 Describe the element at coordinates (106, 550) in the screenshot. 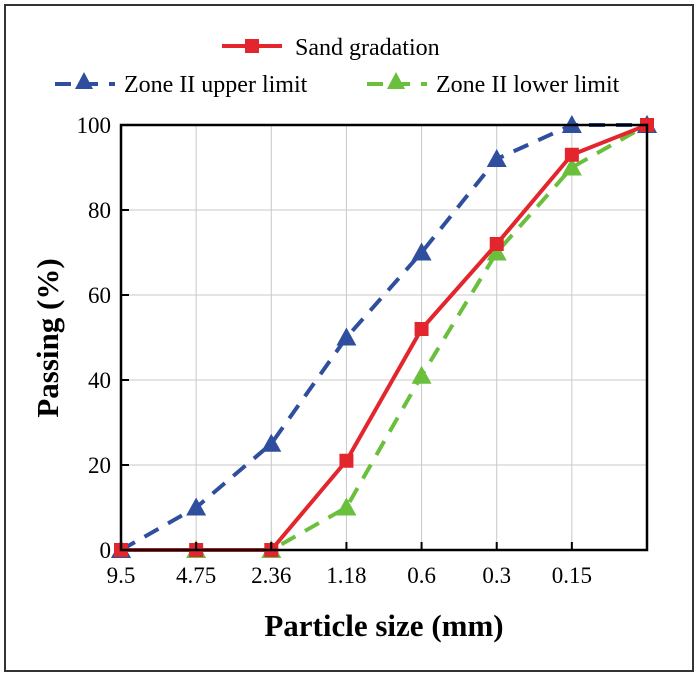

I see `y-tick-label: 0` at that location.